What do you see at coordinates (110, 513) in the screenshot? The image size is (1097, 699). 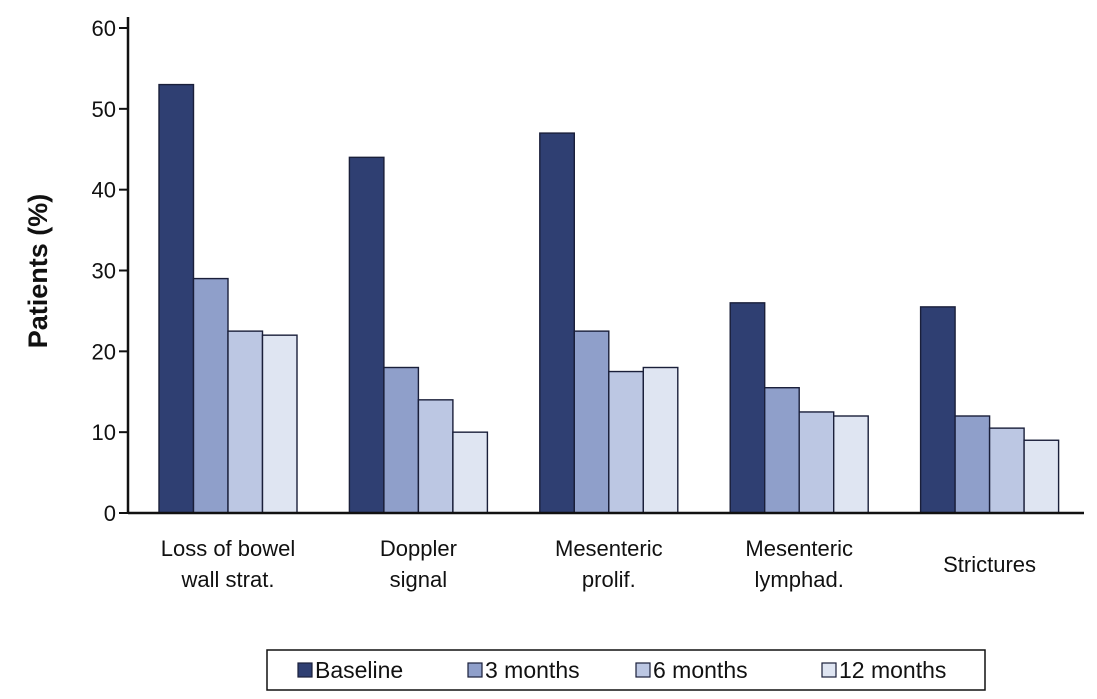 I see `y-tick-label: 0` at bounding box center [110, 513].